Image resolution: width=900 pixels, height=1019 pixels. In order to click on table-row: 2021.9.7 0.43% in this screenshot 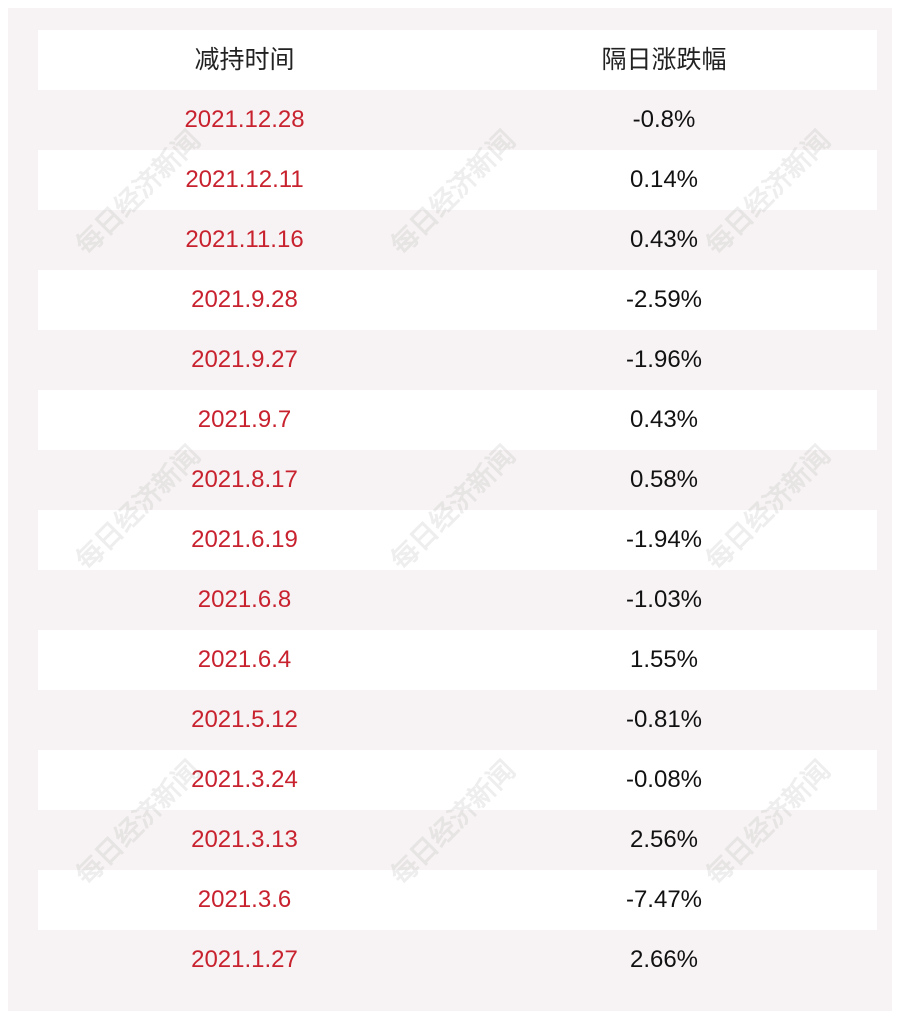, I will do `click(457, 420)`.